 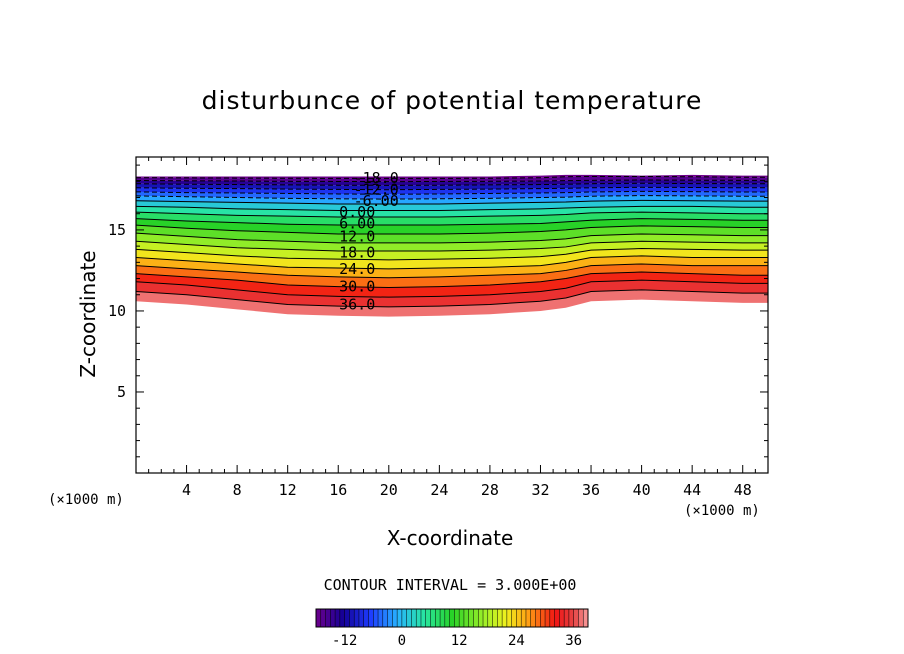 I want to click on colorbar-tick-label: 12, so click(x=459, y=641).